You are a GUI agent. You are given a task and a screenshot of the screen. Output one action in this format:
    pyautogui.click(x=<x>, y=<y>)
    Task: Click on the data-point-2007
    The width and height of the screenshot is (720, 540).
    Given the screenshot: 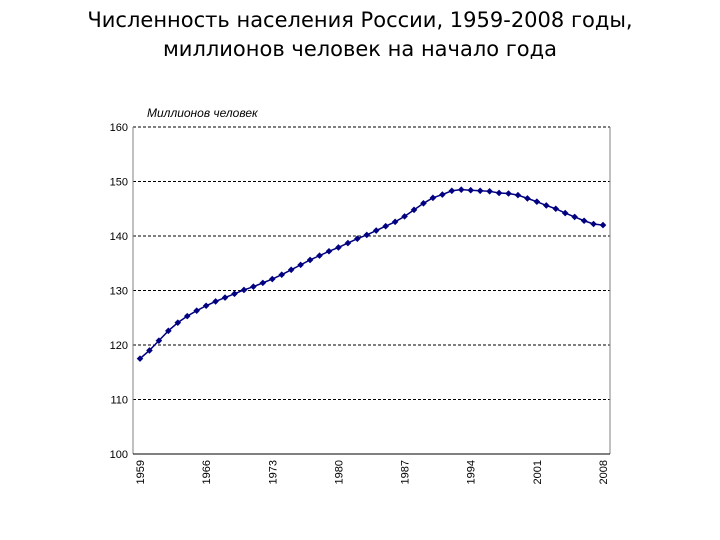 What is the action you would take?
    pyautogui.click(x=593, y=224)
    